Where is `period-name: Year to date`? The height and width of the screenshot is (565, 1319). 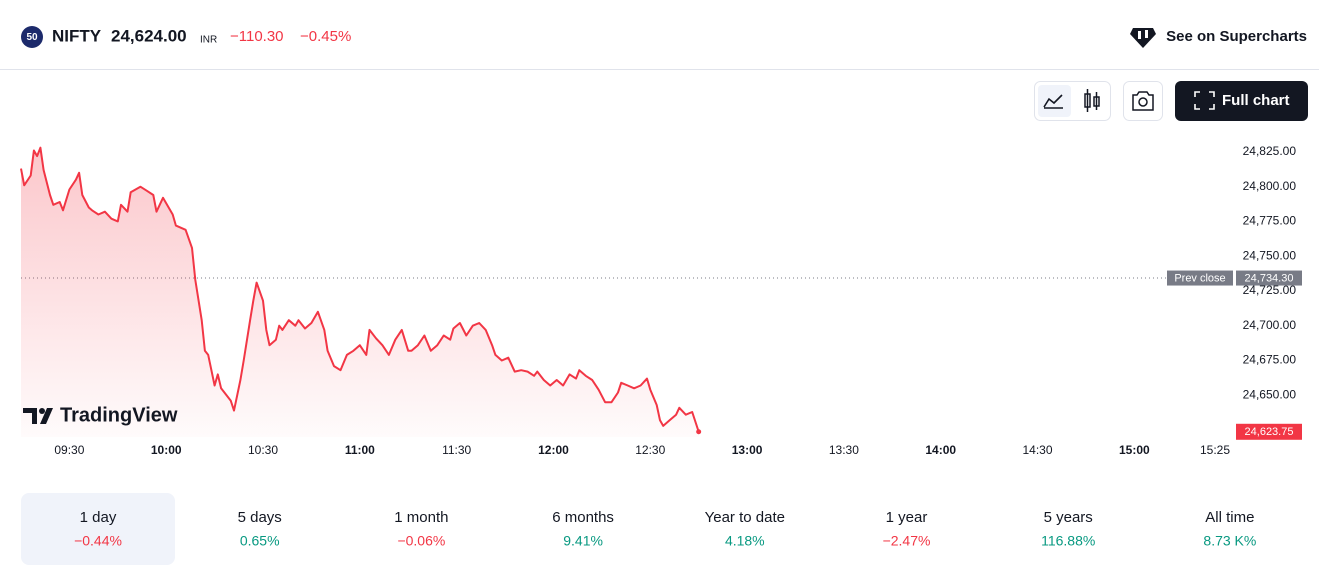 period-name: Year to date is located at coordinates (745, 517).